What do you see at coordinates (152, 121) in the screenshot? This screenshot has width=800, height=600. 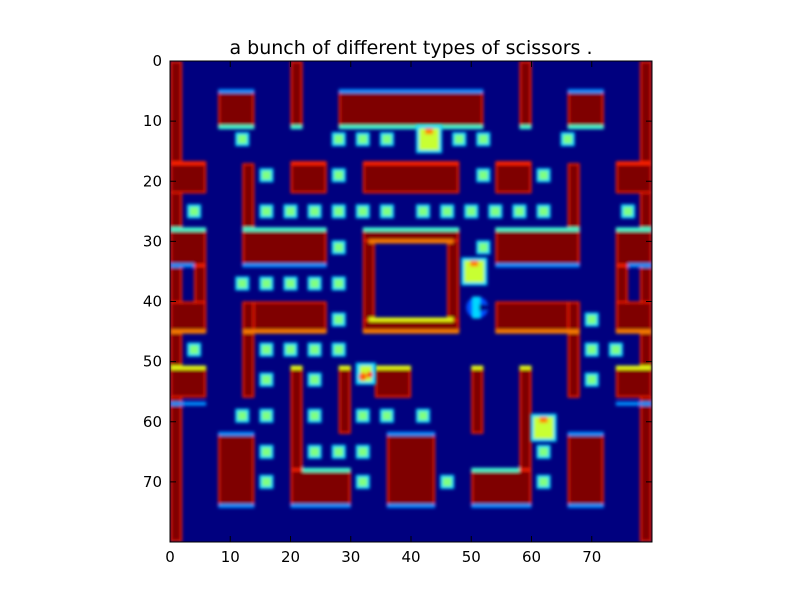 I see `y-tick-label: 10` at bounding box center [152, 121].